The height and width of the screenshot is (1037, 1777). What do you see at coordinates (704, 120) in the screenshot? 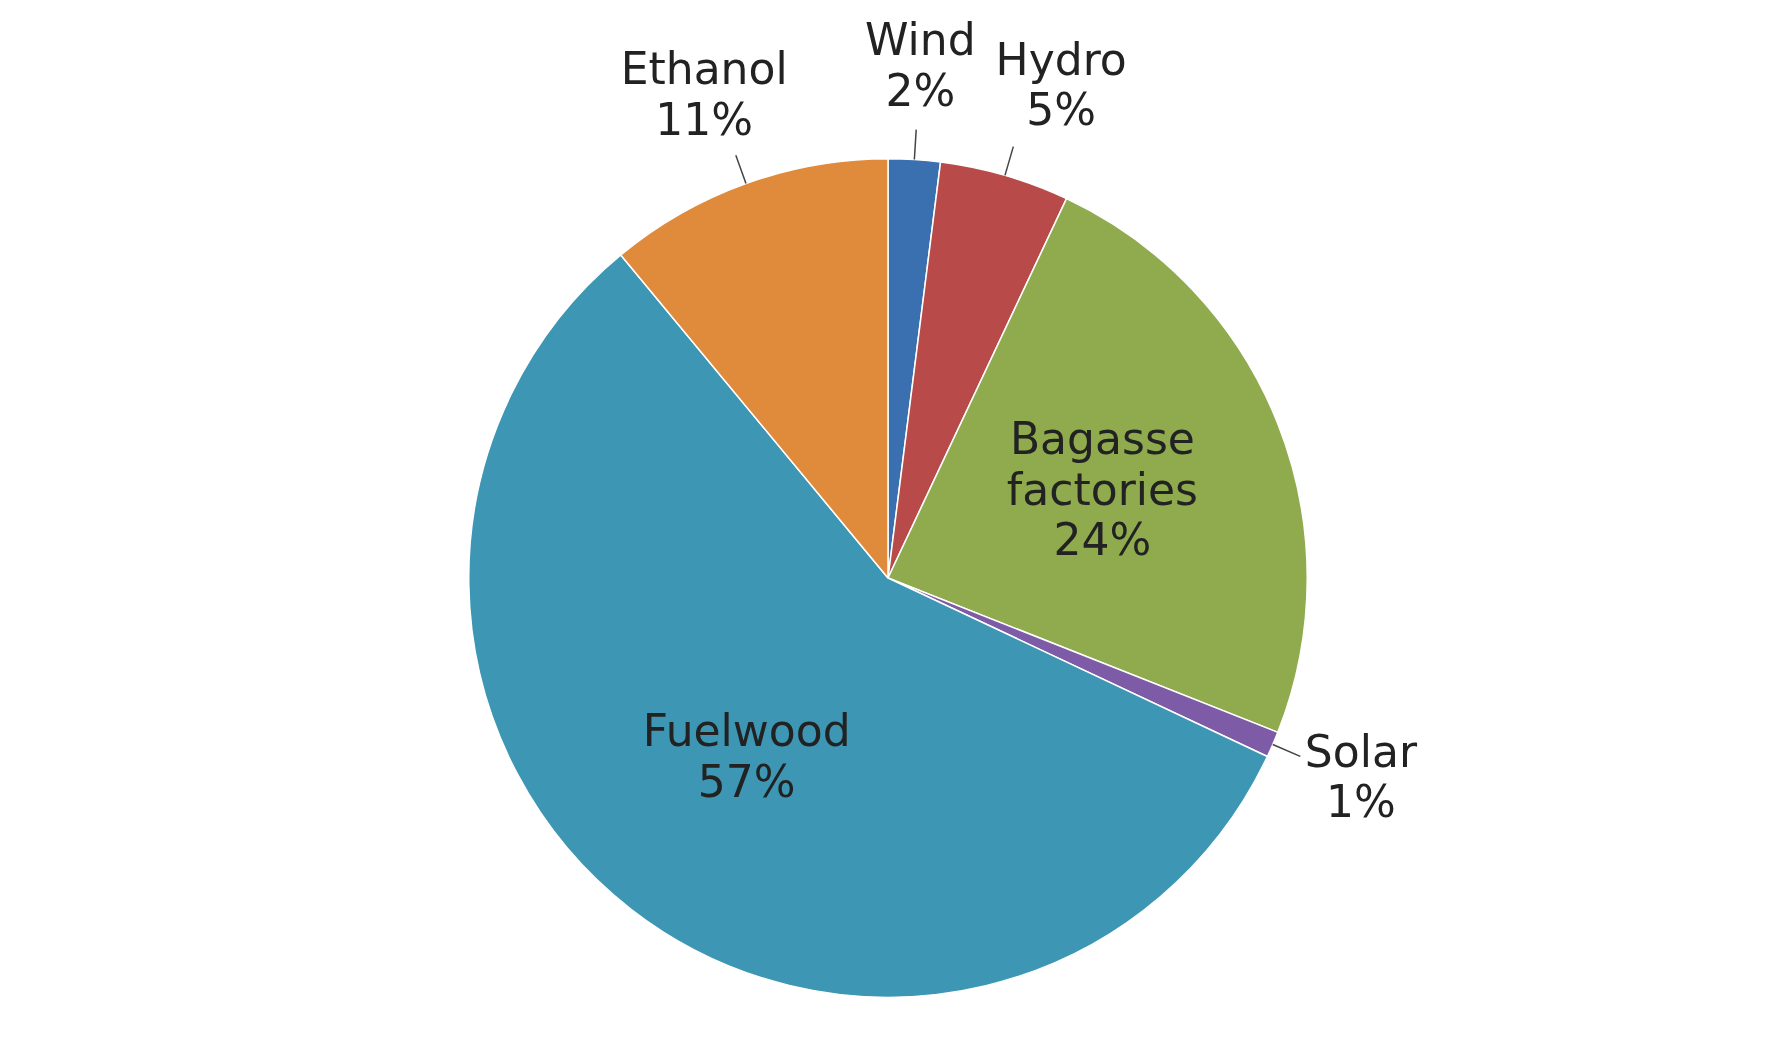
I see `data-label: 11%` at bounding box center [704, 120].